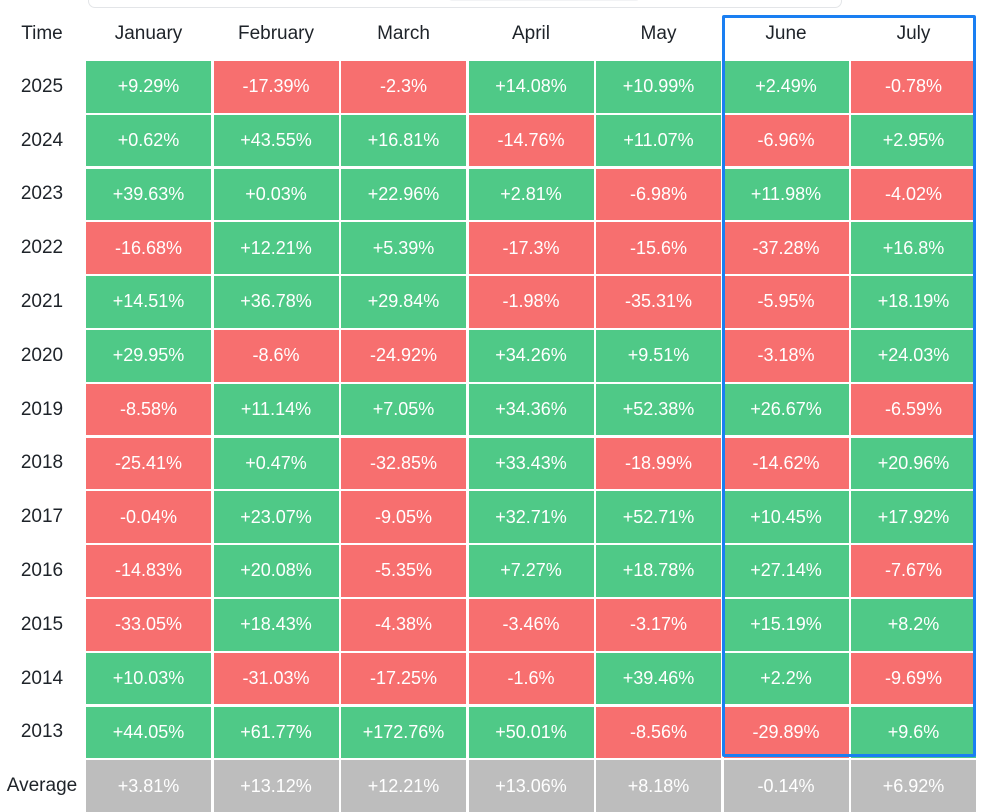  I want to click on cell-2021-july: +18.19%, so click(913, 302).